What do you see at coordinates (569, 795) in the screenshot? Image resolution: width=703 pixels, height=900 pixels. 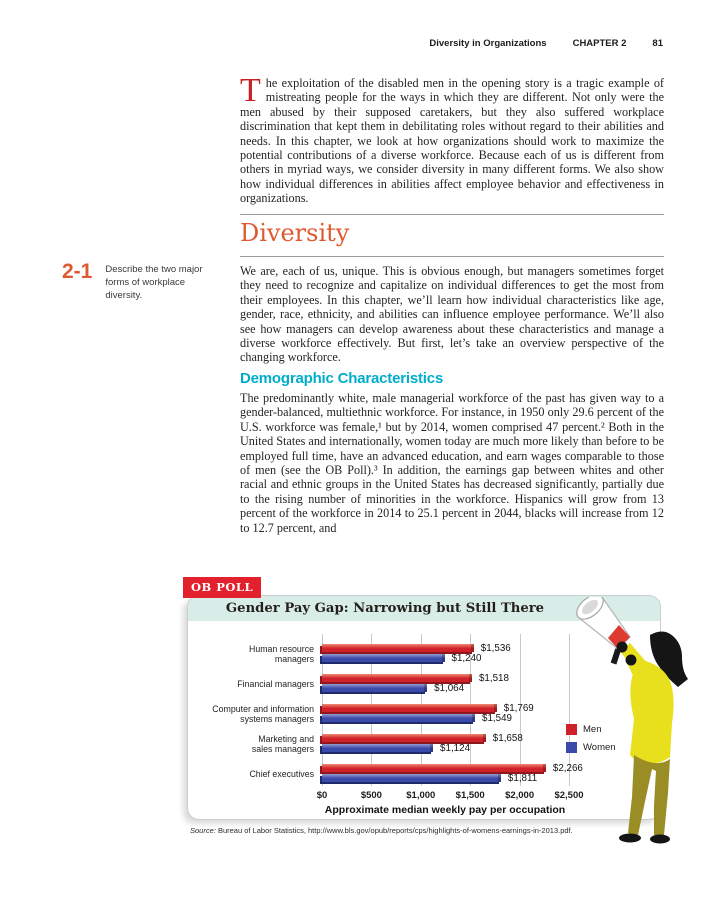 I see `x-tick-label: $2,500` at bounding box center [569, 795].